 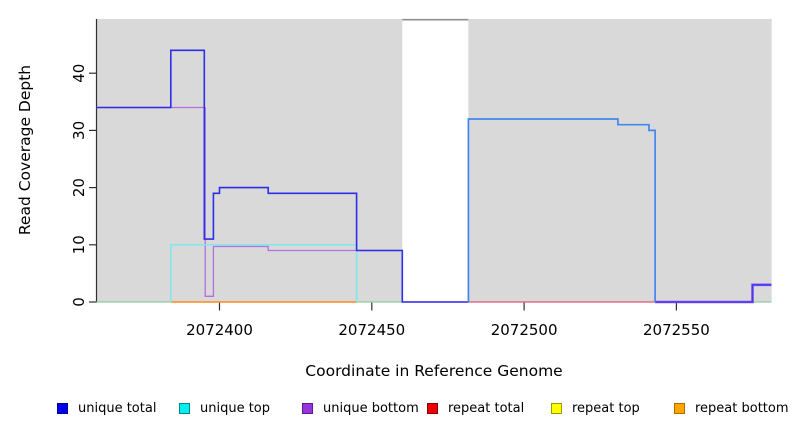 I want to click on legend-label: repeat total, so click(x=486, y=408).